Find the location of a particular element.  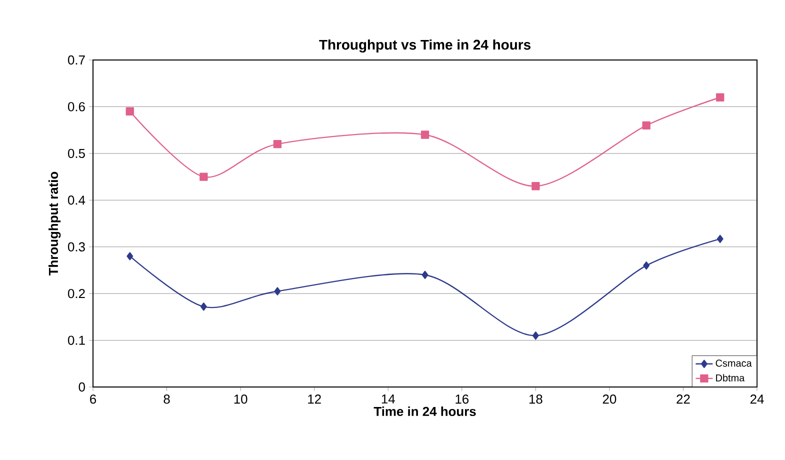

y-tick-label: 0.4 is located at coordinates (77, 200).